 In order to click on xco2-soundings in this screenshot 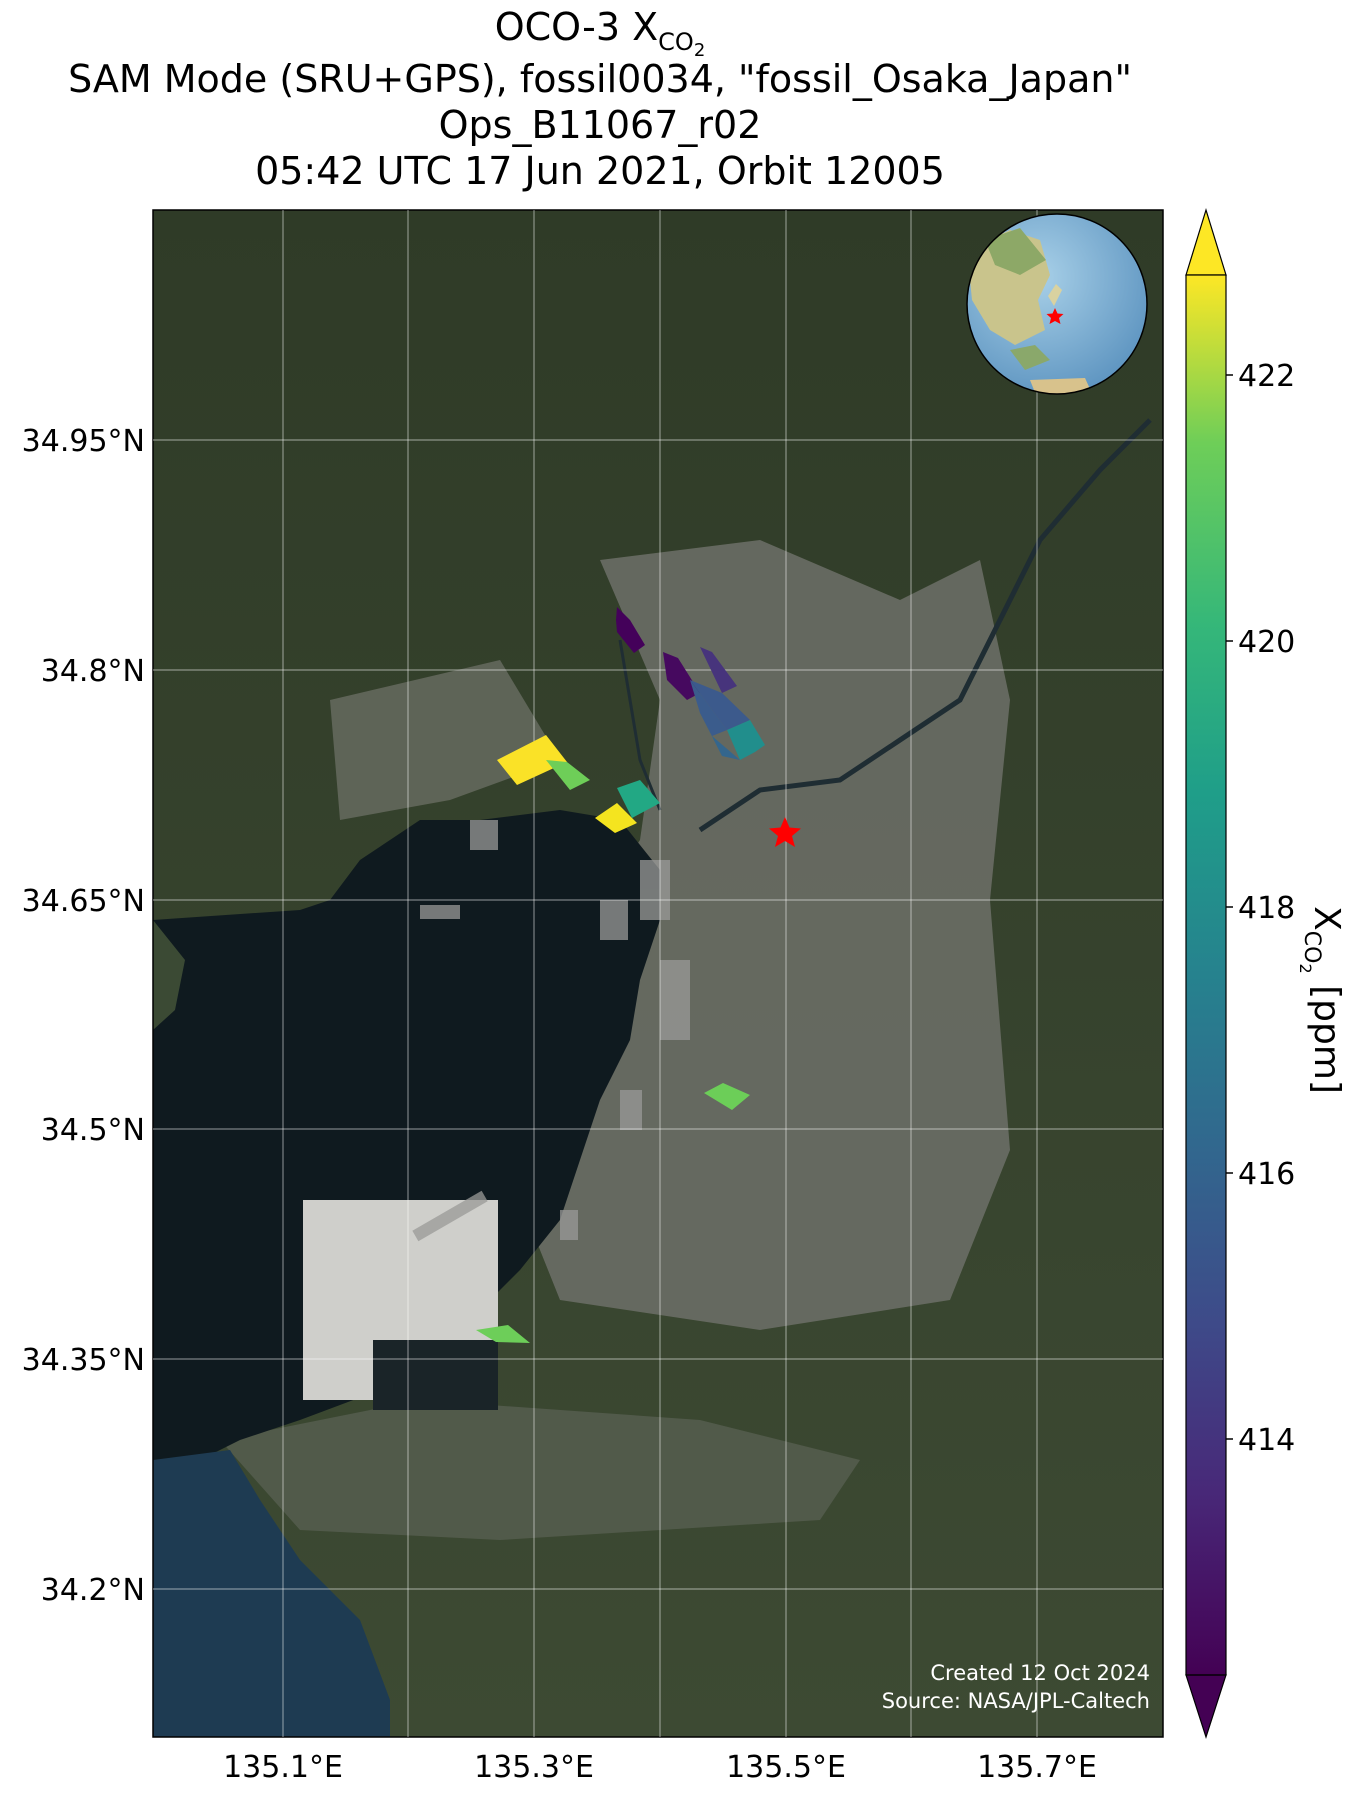, I will do `click(620, 975)`.